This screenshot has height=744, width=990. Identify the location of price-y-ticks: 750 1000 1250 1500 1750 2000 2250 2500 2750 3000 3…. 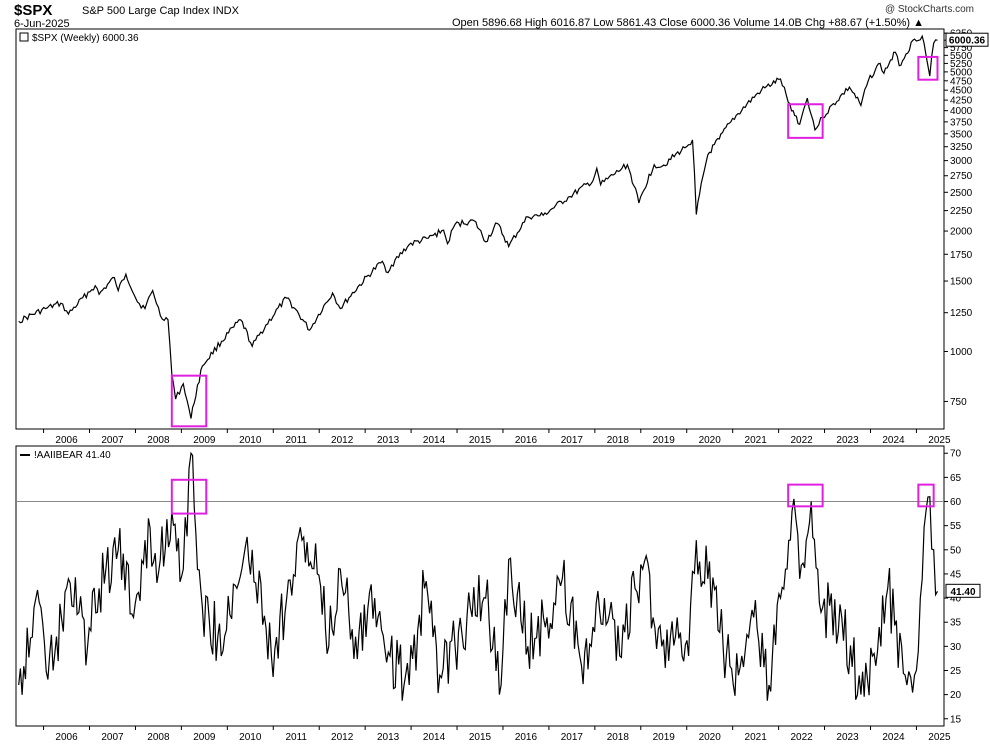
(958, 218).